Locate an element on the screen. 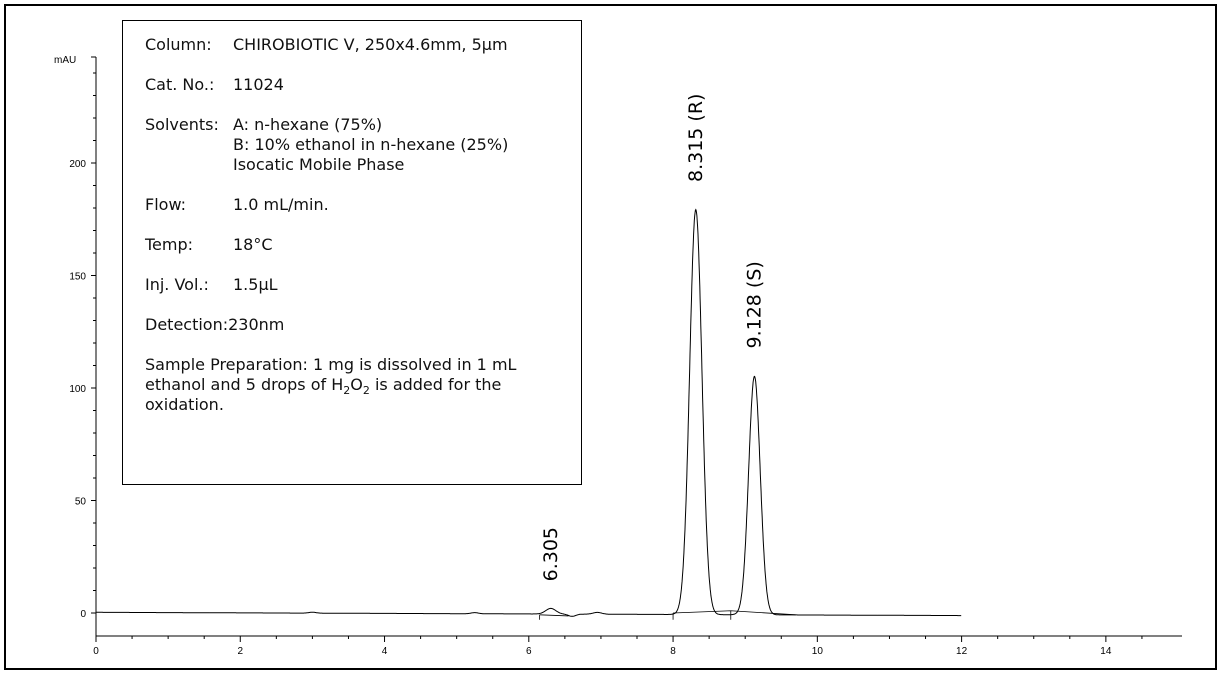 The height and width of the screenshot is (676, 1225). x-tick-label: 10 is located at coordinates (818, 651).